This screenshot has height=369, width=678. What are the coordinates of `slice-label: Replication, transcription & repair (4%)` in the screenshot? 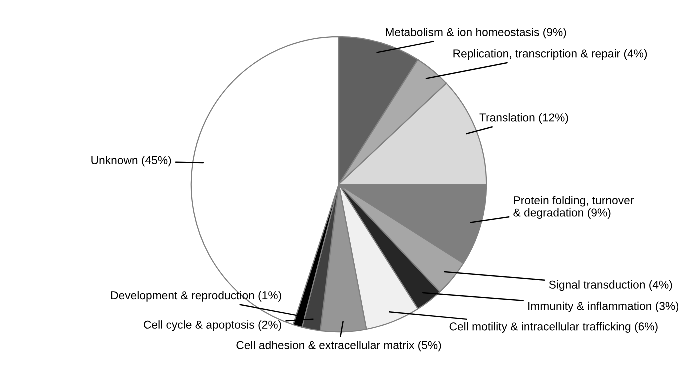 It's located at (551, 54).